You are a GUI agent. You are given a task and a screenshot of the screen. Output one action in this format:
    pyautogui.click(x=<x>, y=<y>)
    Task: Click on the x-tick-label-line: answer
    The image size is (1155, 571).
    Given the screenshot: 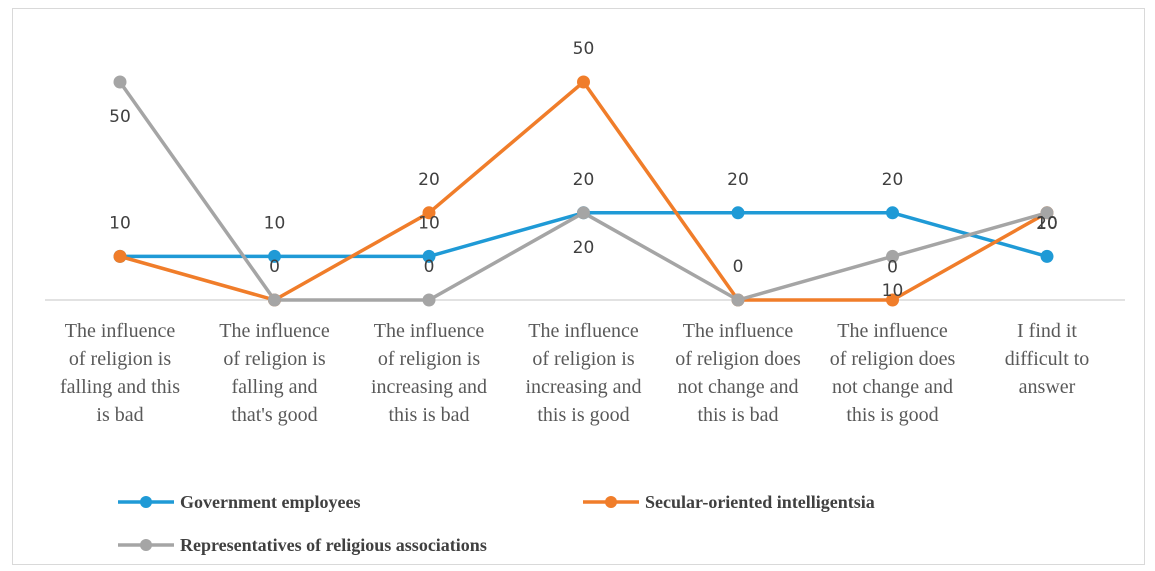 What is the action you would take?
    pyautogui.click(x=1047, y=387)
    